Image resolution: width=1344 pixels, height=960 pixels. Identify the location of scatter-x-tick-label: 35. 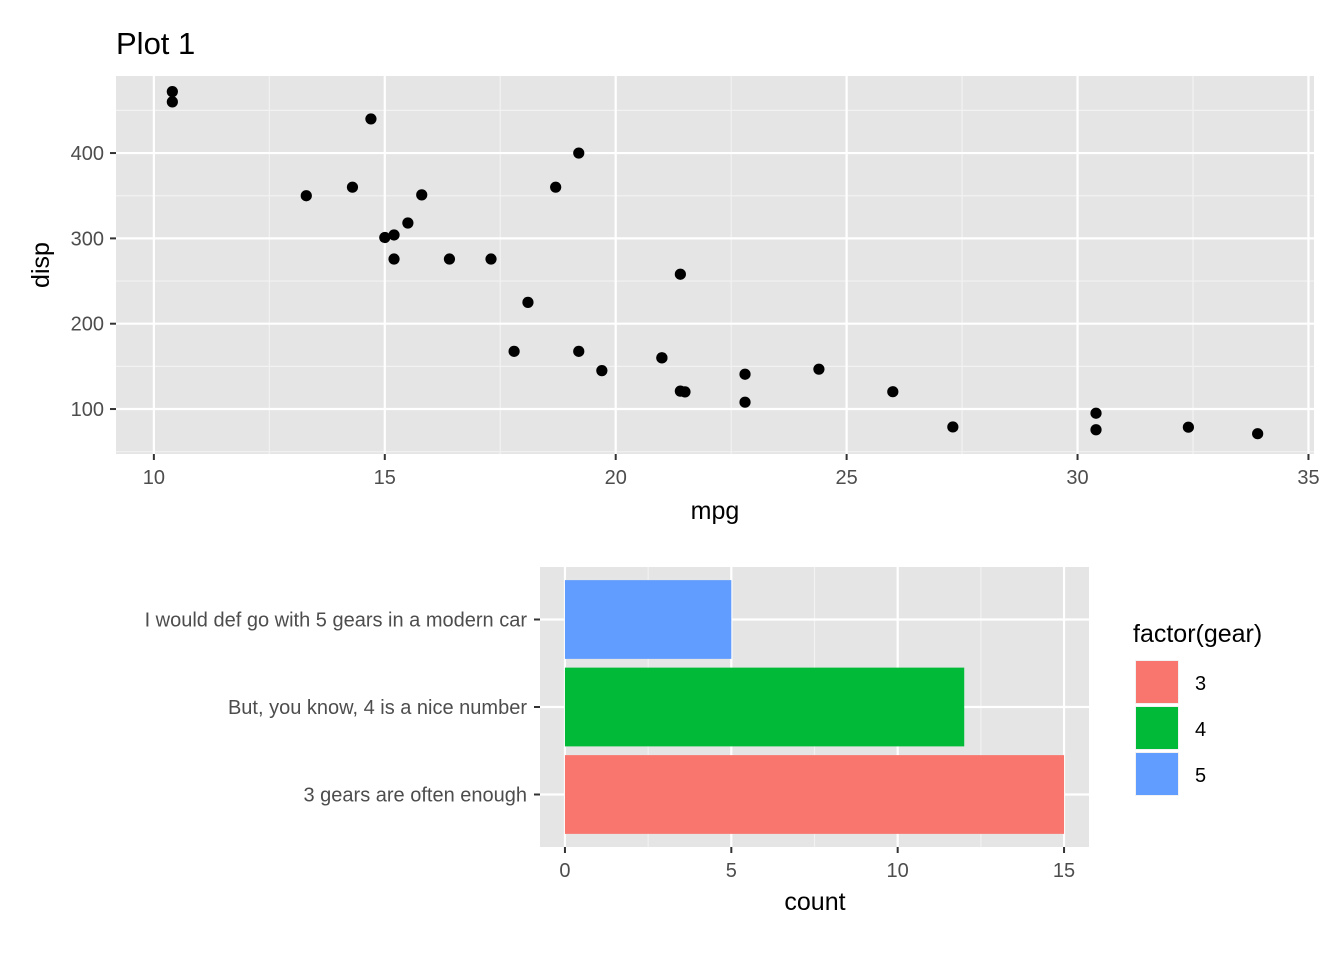
(1308, 478).